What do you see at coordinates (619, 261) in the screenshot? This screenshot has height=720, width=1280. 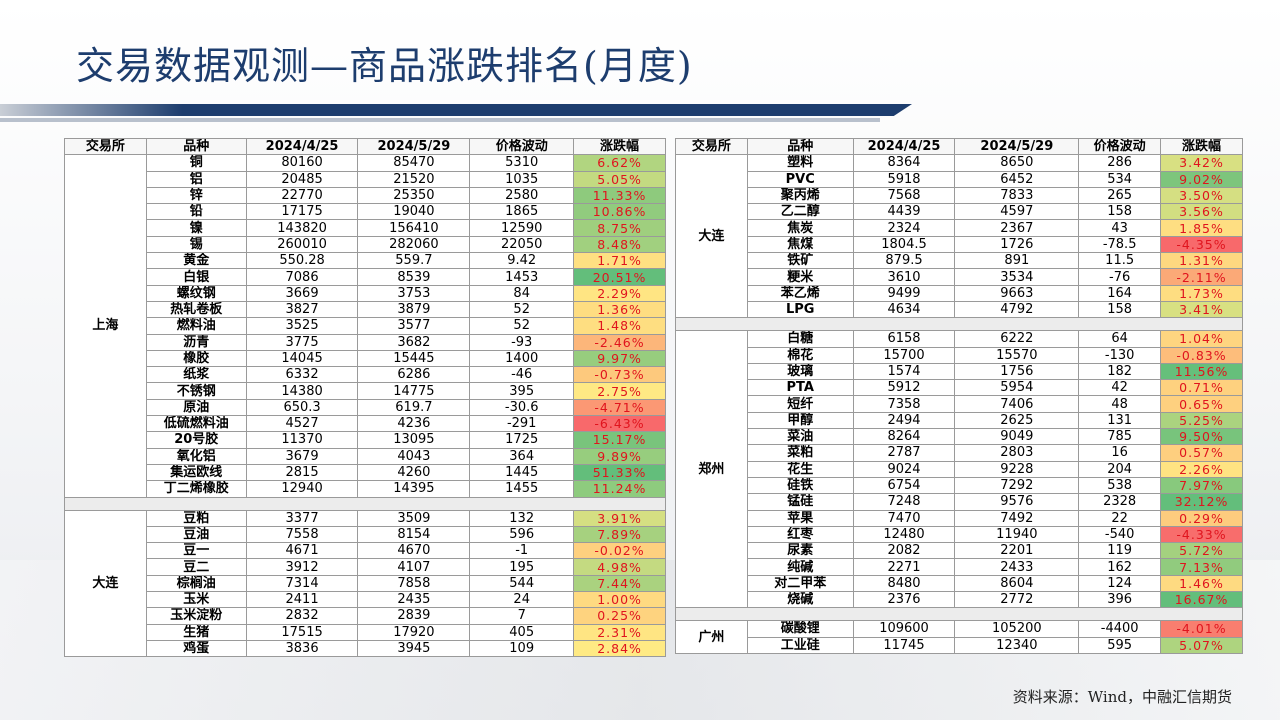 I see `change-pct-cell: 1.71%` at bounding box center [619, 261].